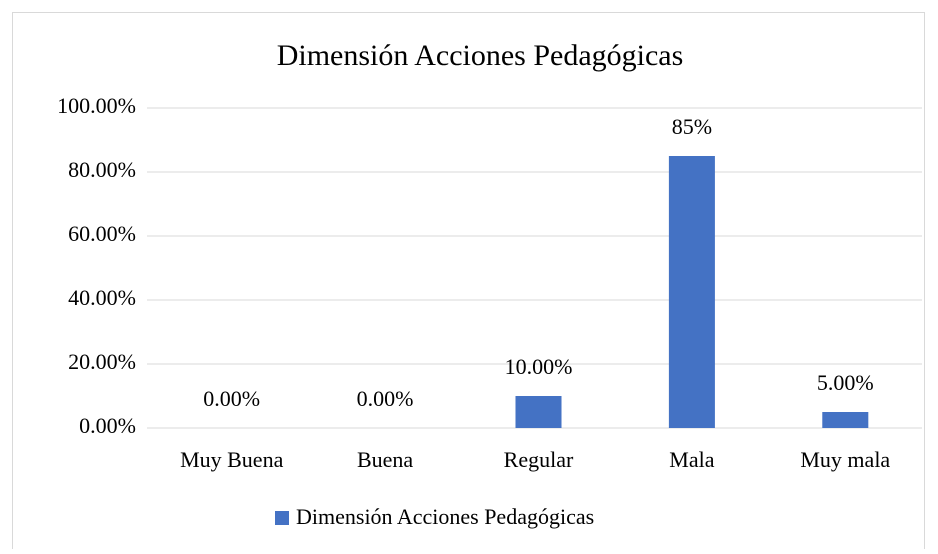  Describe the element at coordinates (539, 459) in the screenshot. I see `x-tick-label: Regular` at that location.